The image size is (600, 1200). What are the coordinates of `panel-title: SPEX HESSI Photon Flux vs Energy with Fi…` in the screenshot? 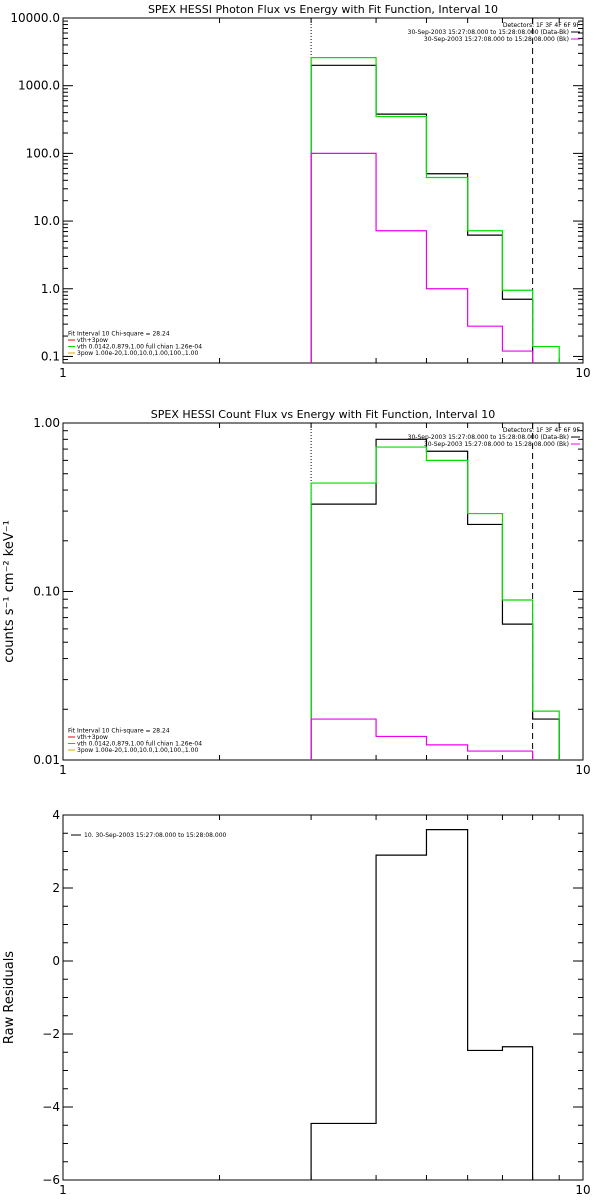 It's located at (323, 9).